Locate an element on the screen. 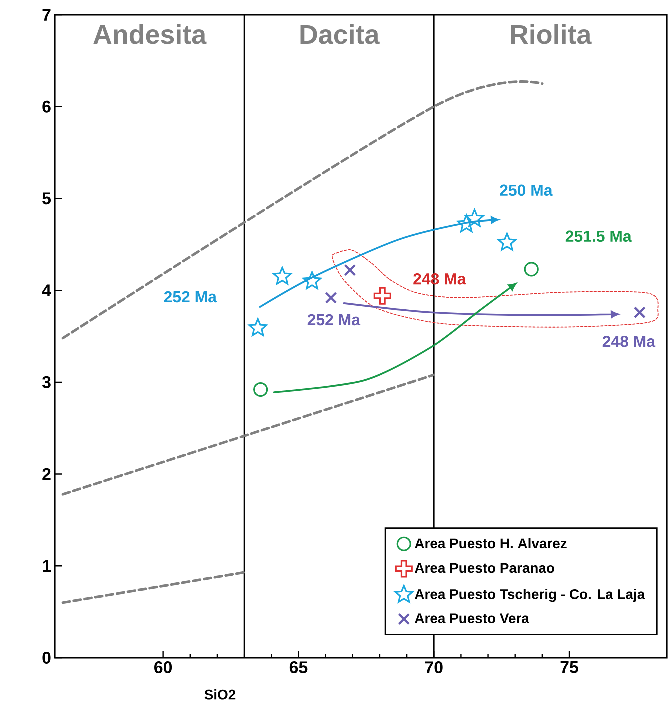 This screenshot has height=717, width=668. y-tick-label: 5 is located at coordinates (47, 198).